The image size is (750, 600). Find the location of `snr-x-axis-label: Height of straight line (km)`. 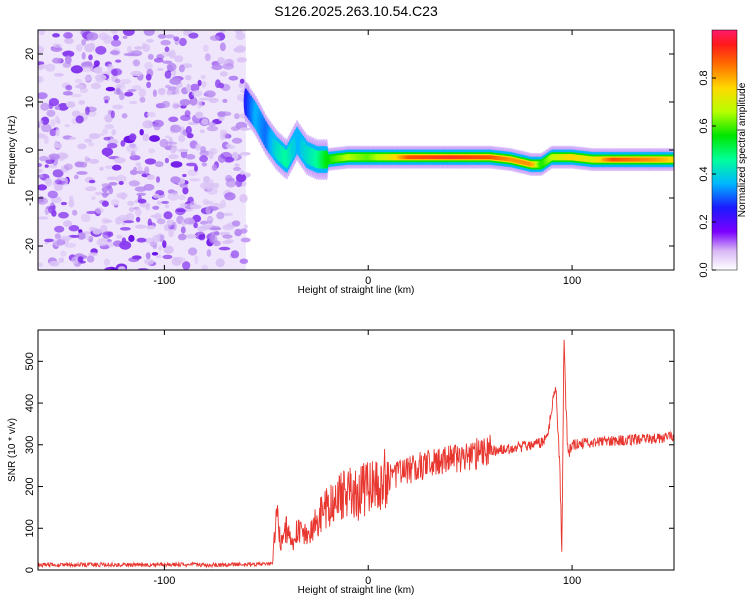

snr-x-axis-label: Height of straight line (km) is located at coordinates (356, 590).